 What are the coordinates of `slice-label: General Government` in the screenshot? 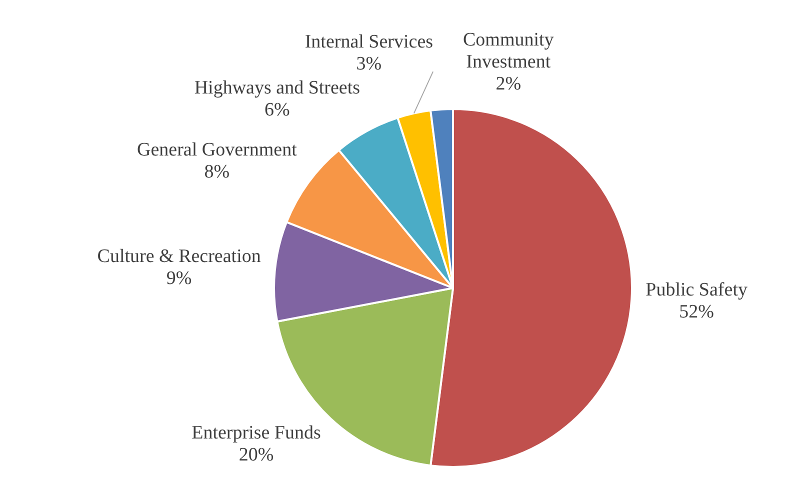 It's located at (217, 150).